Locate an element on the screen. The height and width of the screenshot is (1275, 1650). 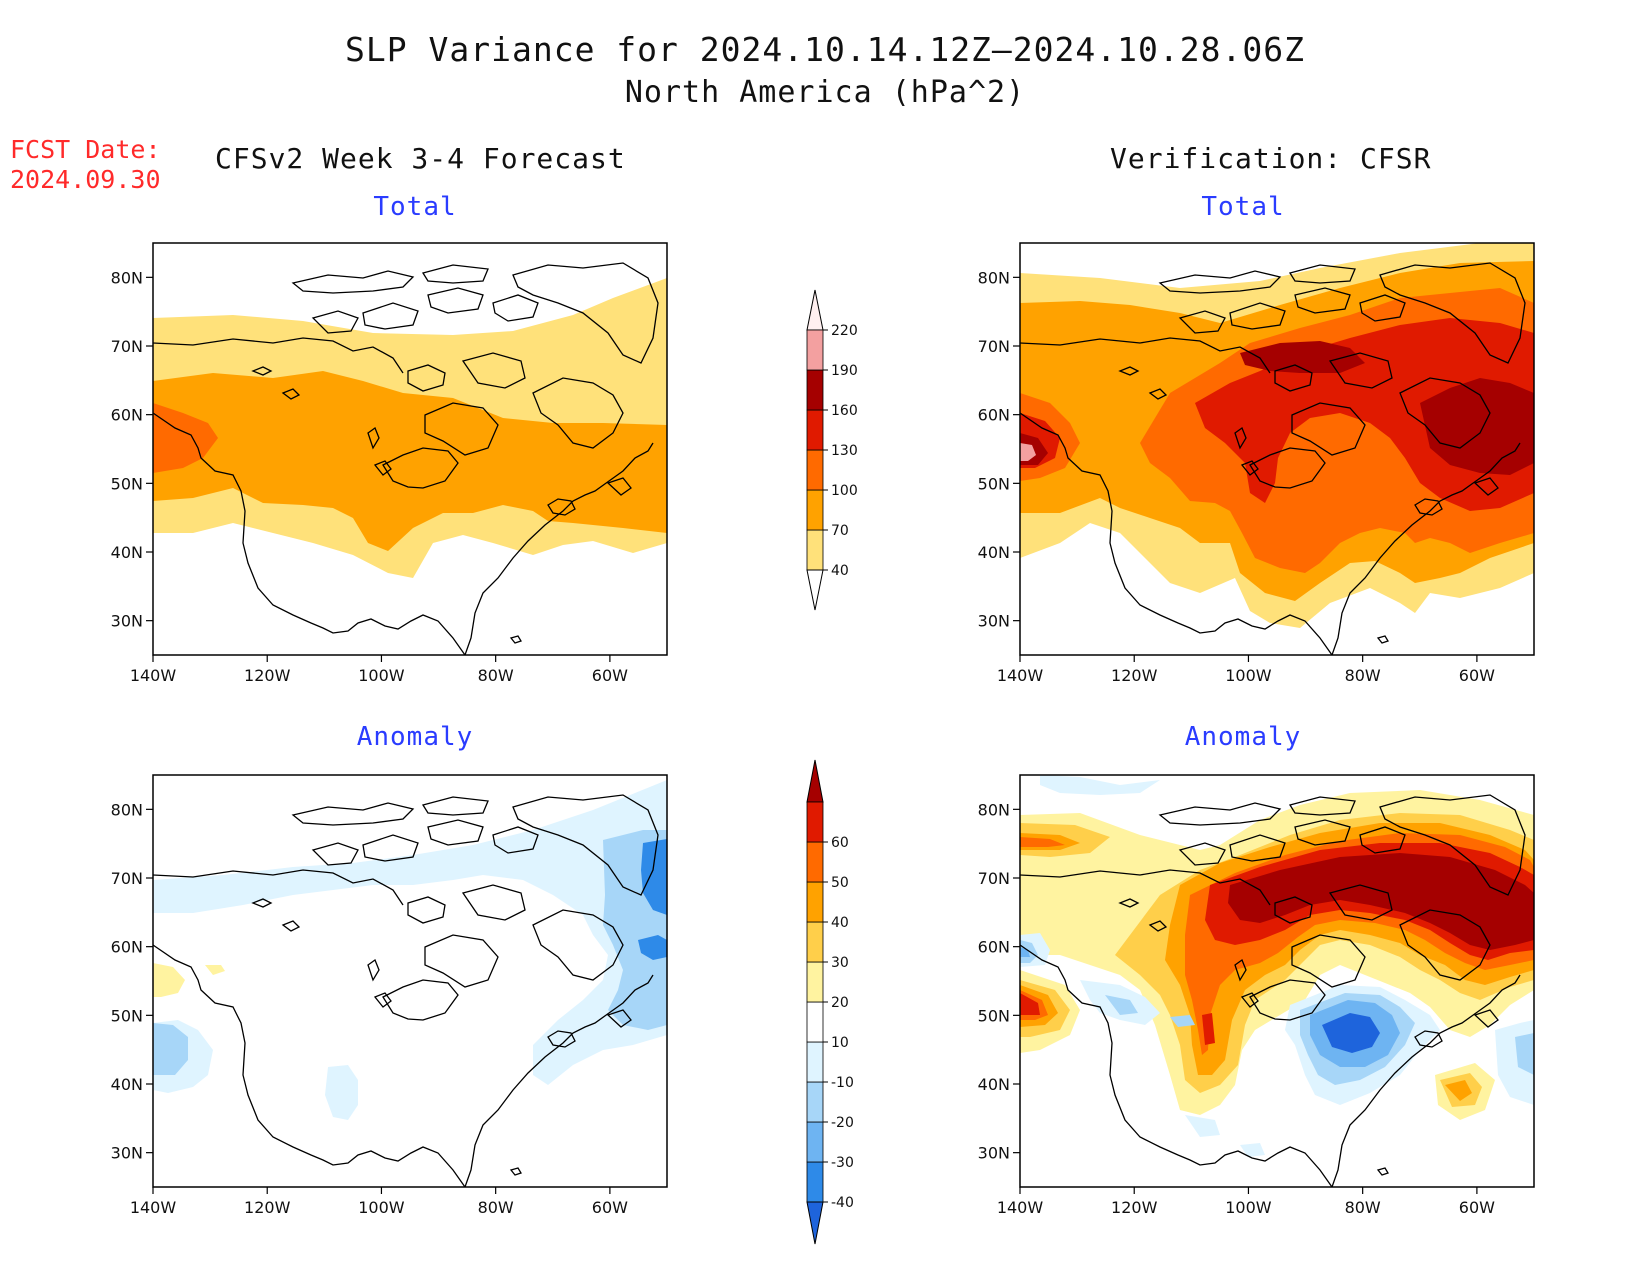
verification-anomaly-map is located at coordinates (1277, 981).